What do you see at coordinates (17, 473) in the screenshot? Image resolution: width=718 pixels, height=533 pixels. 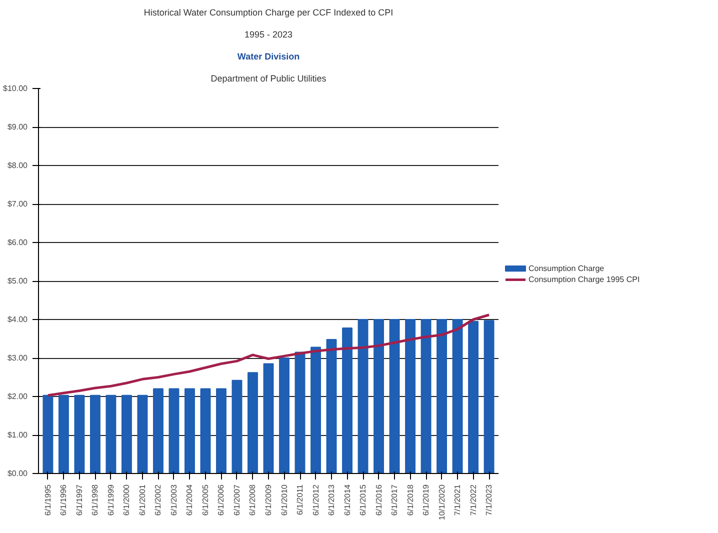 I see `y-tick-label: $0.00` at bounding box center [17, 473].